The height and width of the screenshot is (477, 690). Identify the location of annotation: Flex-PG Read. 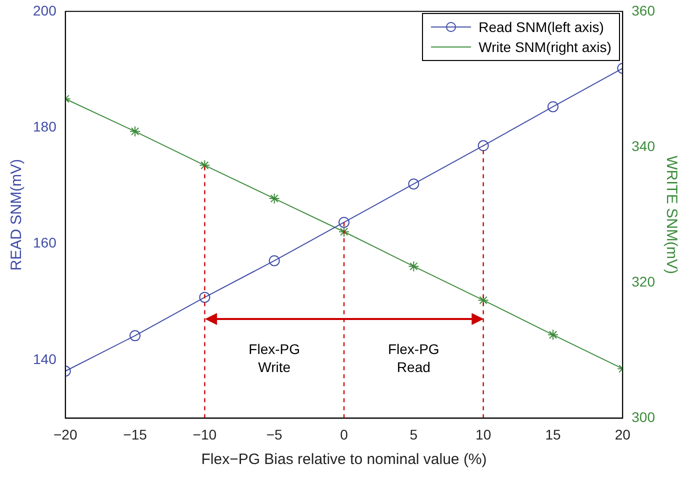
(414, 358).